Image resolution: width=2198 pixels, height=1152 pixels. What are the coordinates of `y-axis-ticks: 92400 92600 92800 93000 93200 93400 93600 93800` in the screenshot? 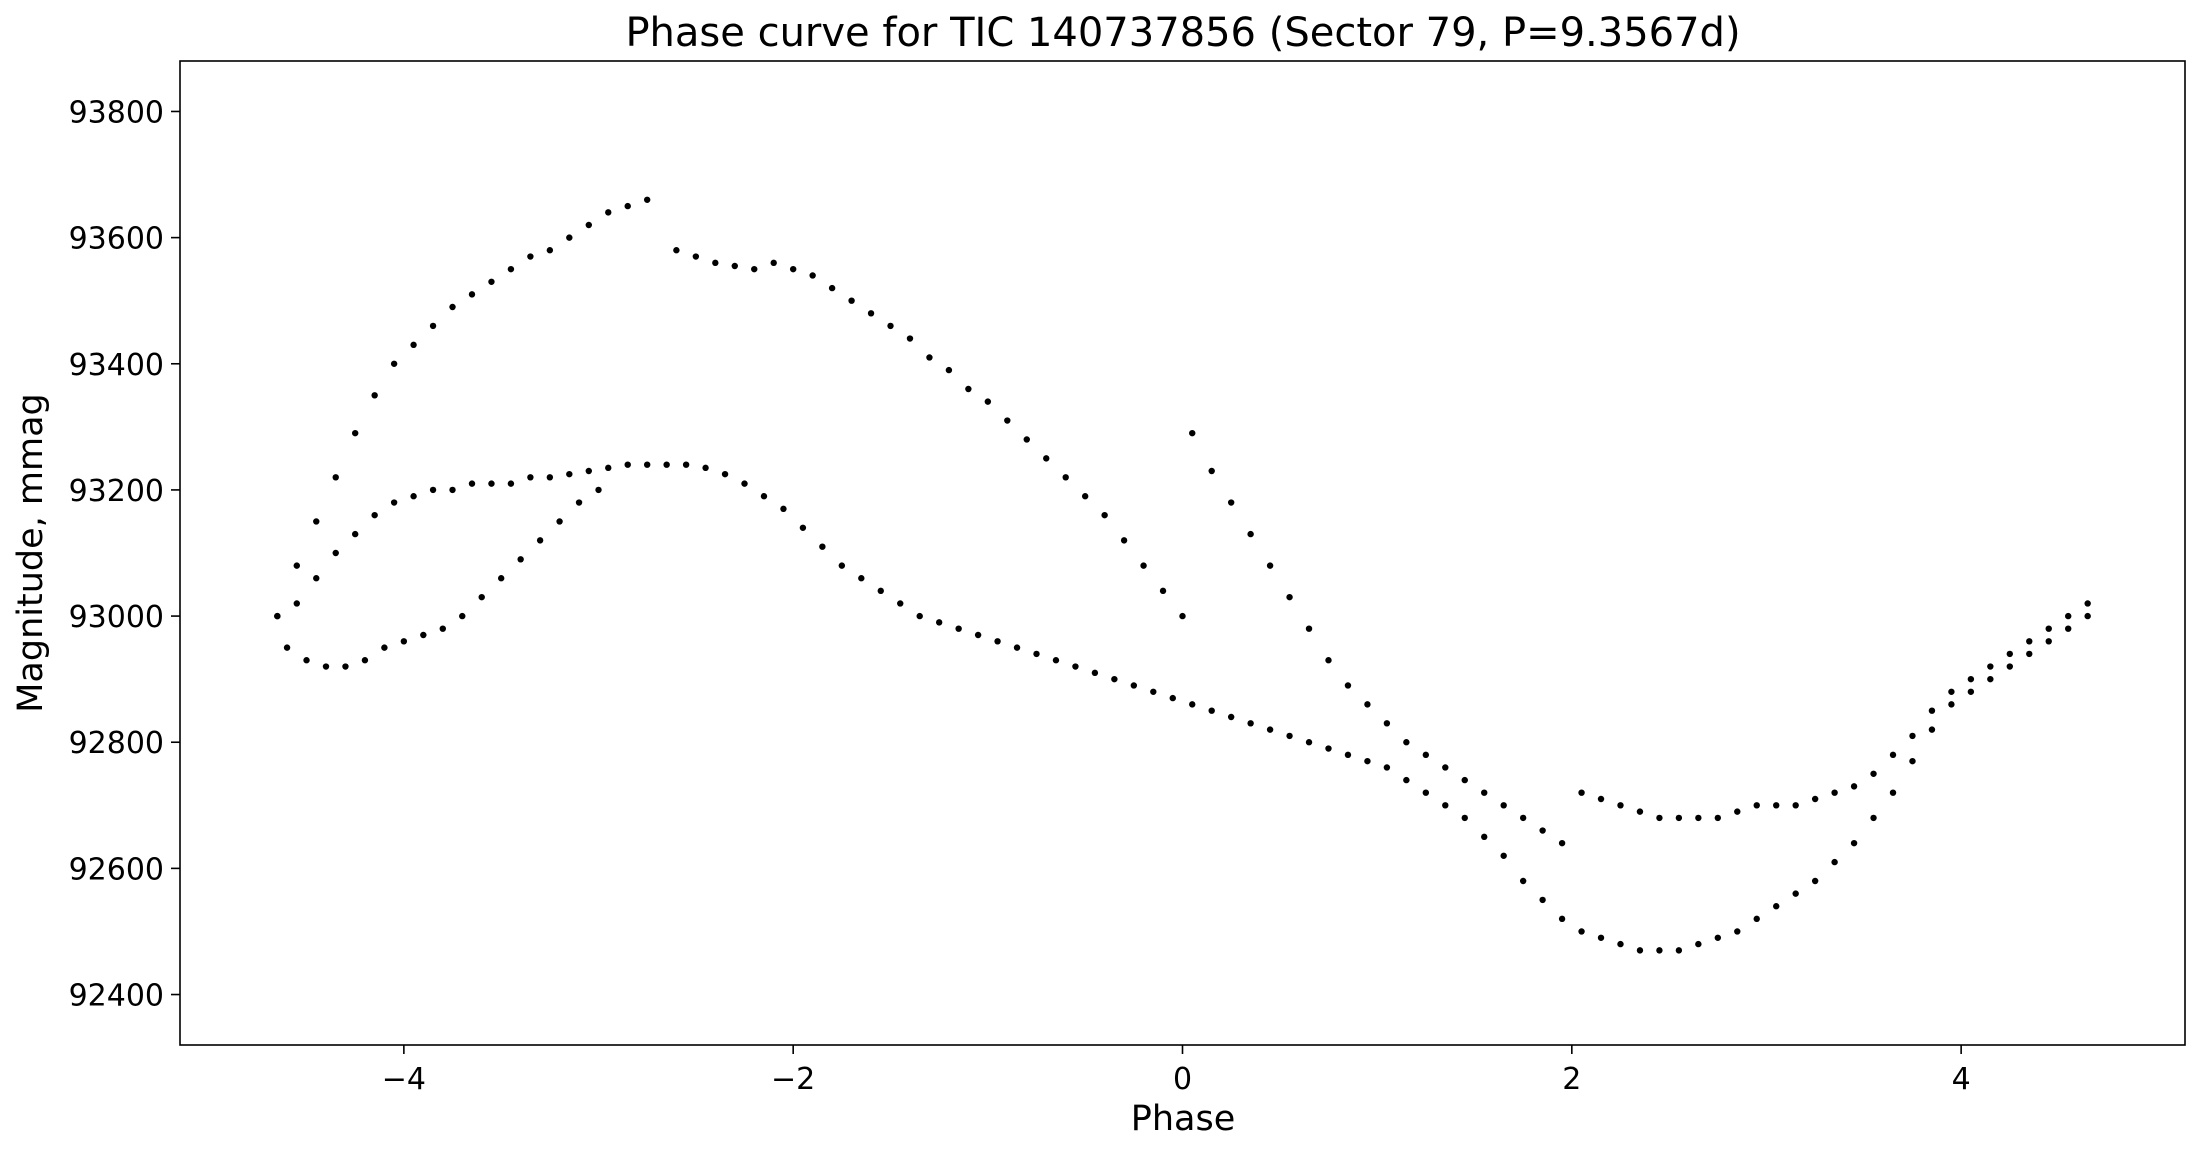 It's located at (124, 554).